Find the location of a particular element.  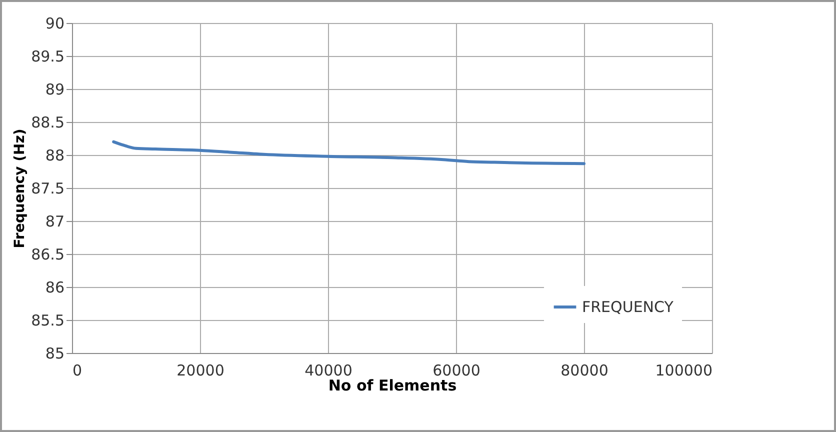

y-tick-label: 88.5 is located at coordinates (47, 123).